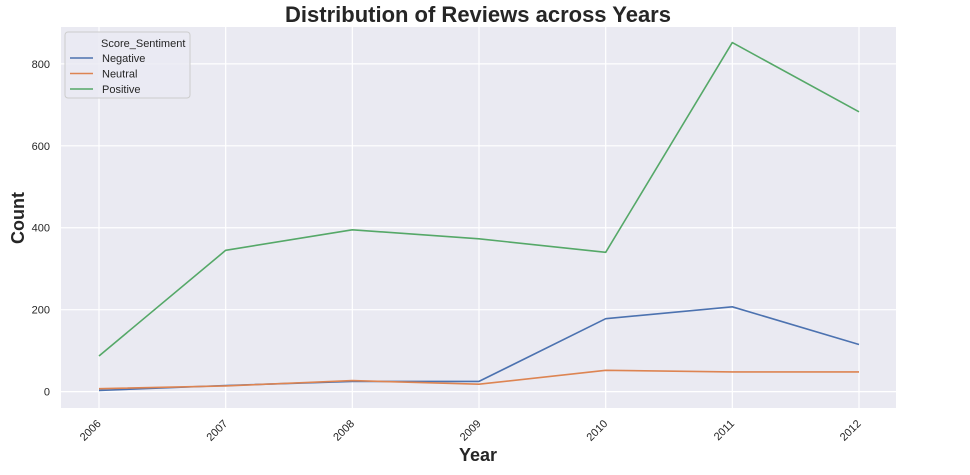 This screenshot has height=475, width=970. Describe the element at coordinates (119, 75) in the screenshot. I see `legend-label: Neutral` at that location.